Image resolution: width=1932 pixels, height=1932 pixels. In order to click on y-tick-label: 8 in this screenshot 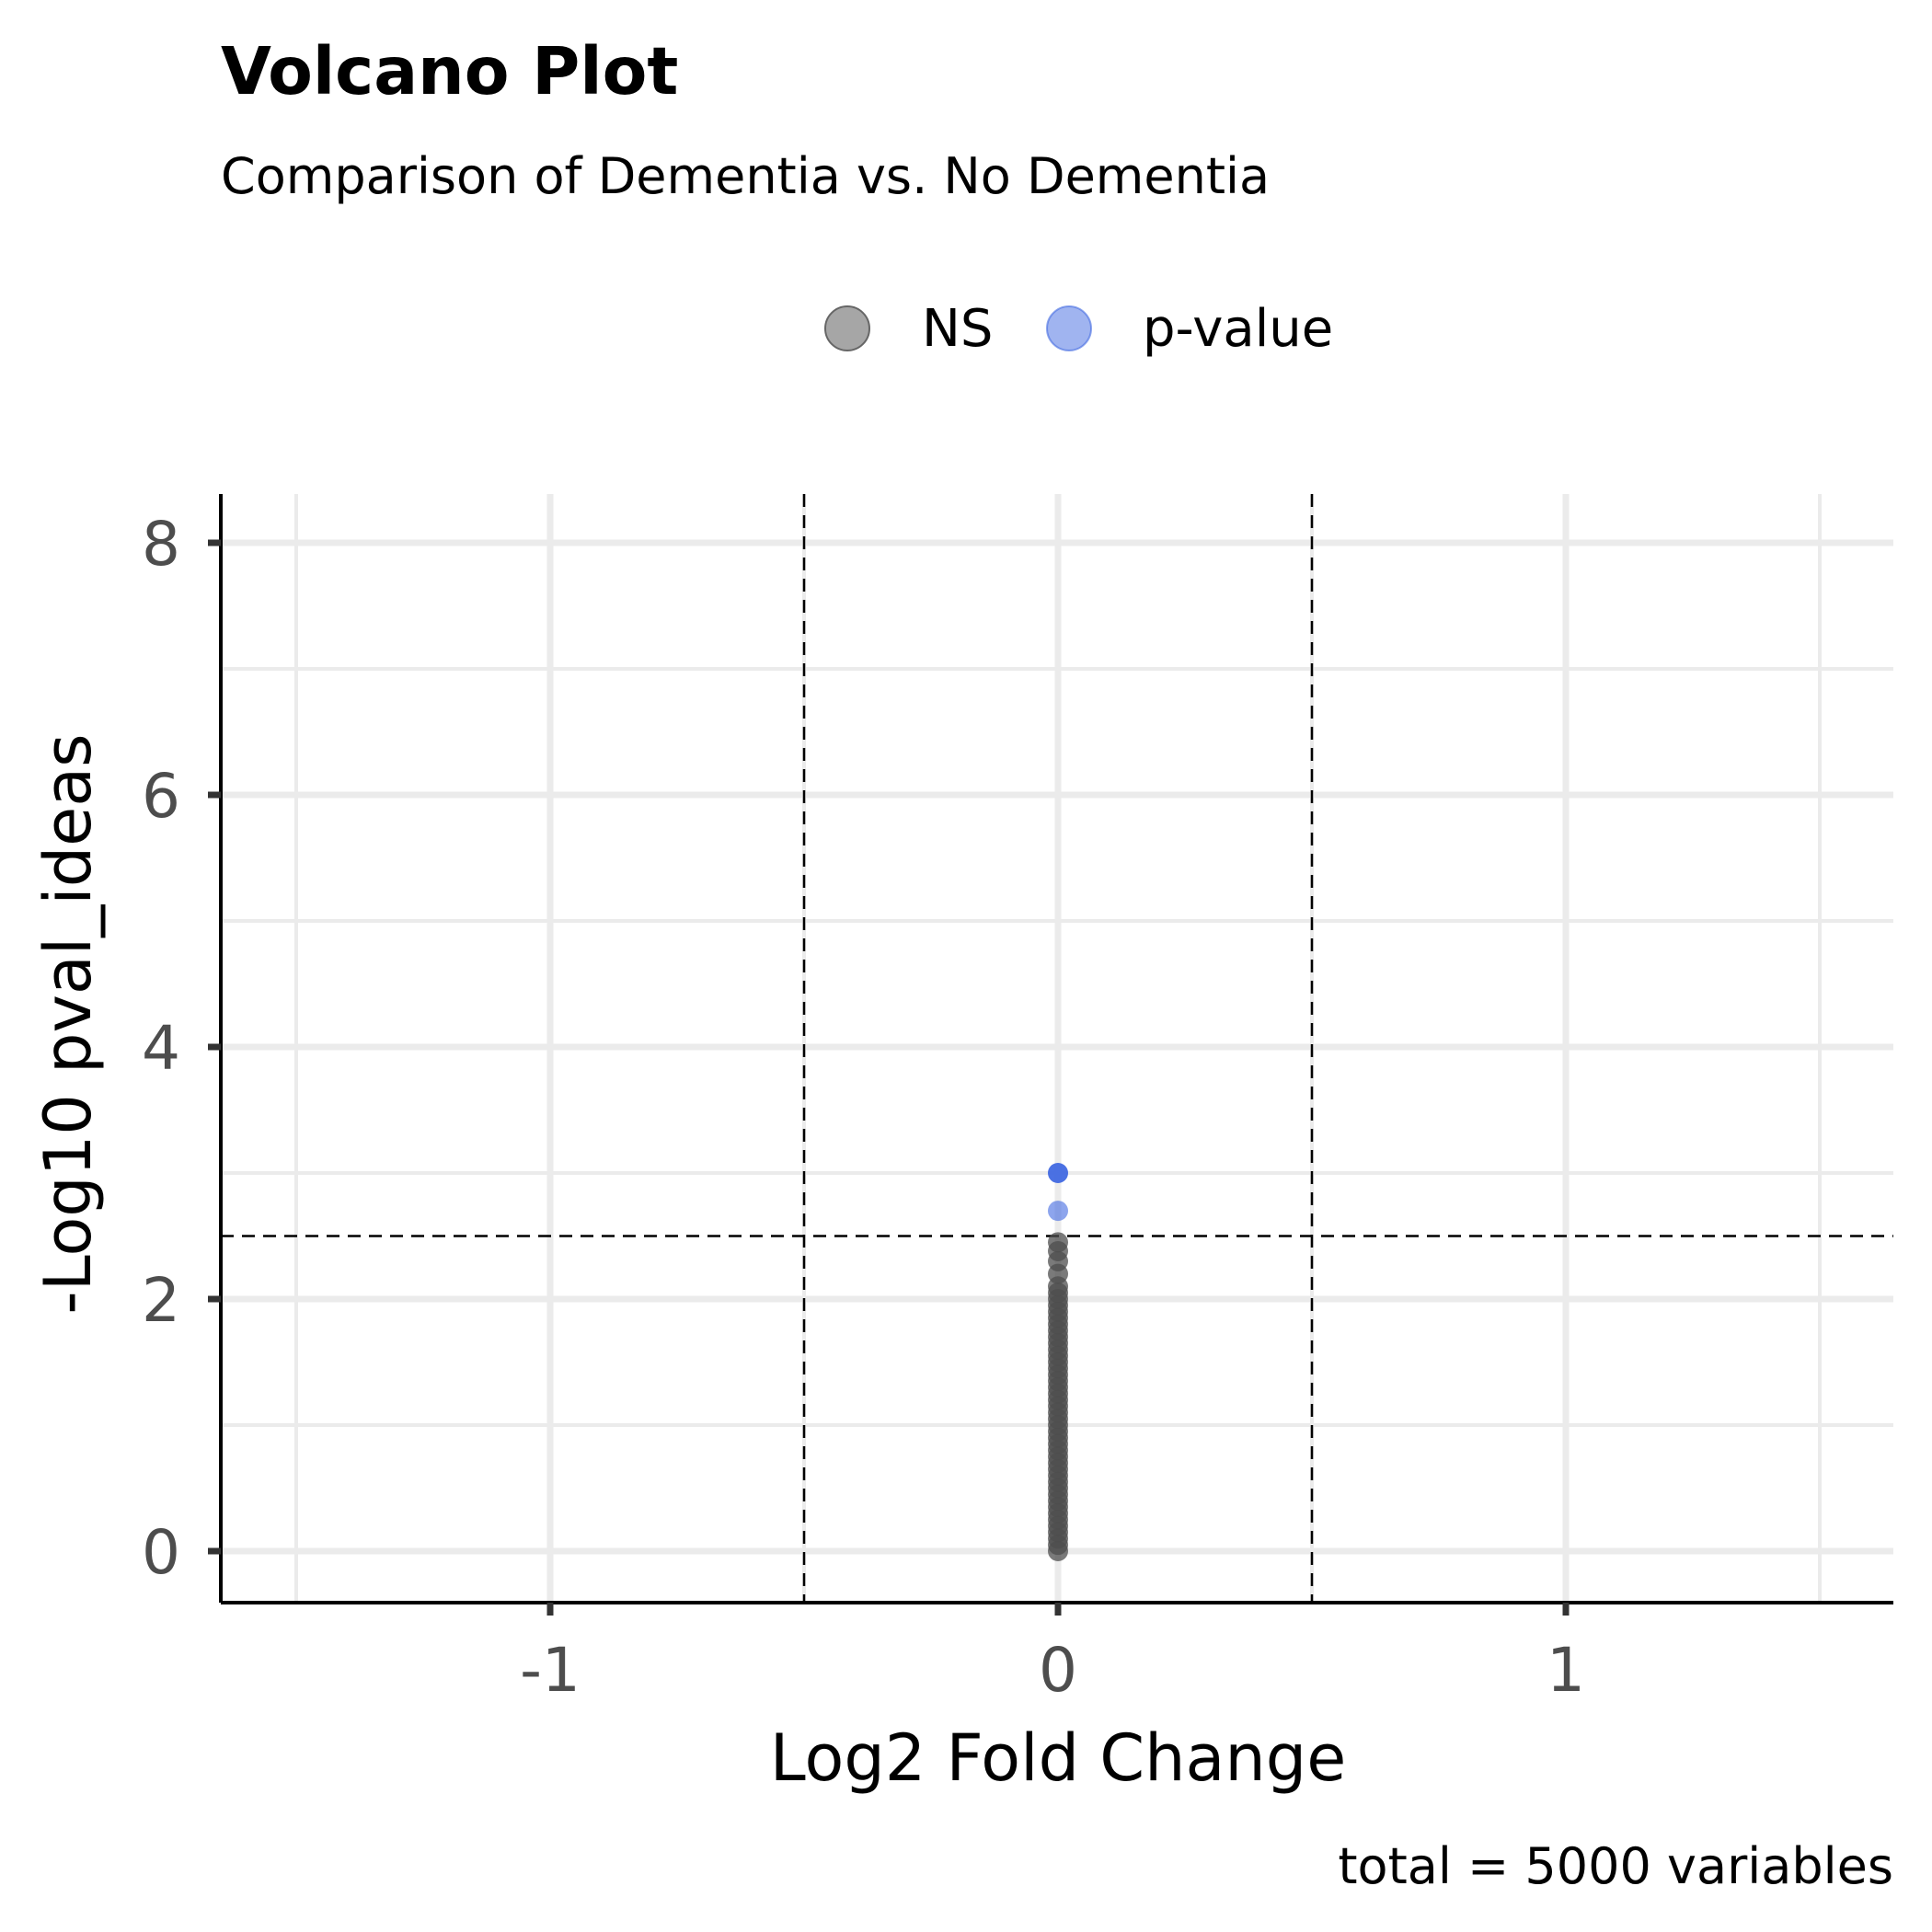, I will do `click(161, 544)`.